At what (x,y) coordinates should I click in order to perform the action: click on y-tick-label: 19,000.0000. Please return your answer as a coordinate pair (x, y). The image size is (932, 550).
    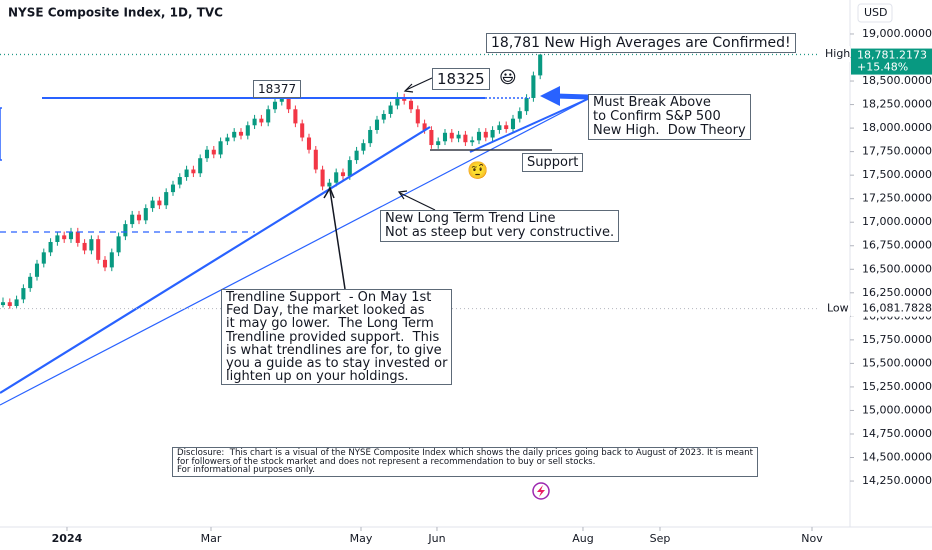
    Looking at the image, I should click on (897, 33).